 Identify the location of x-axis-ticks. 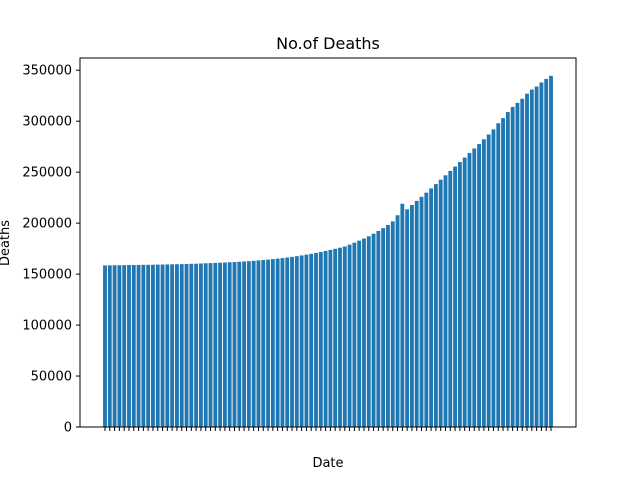
(328, 429).